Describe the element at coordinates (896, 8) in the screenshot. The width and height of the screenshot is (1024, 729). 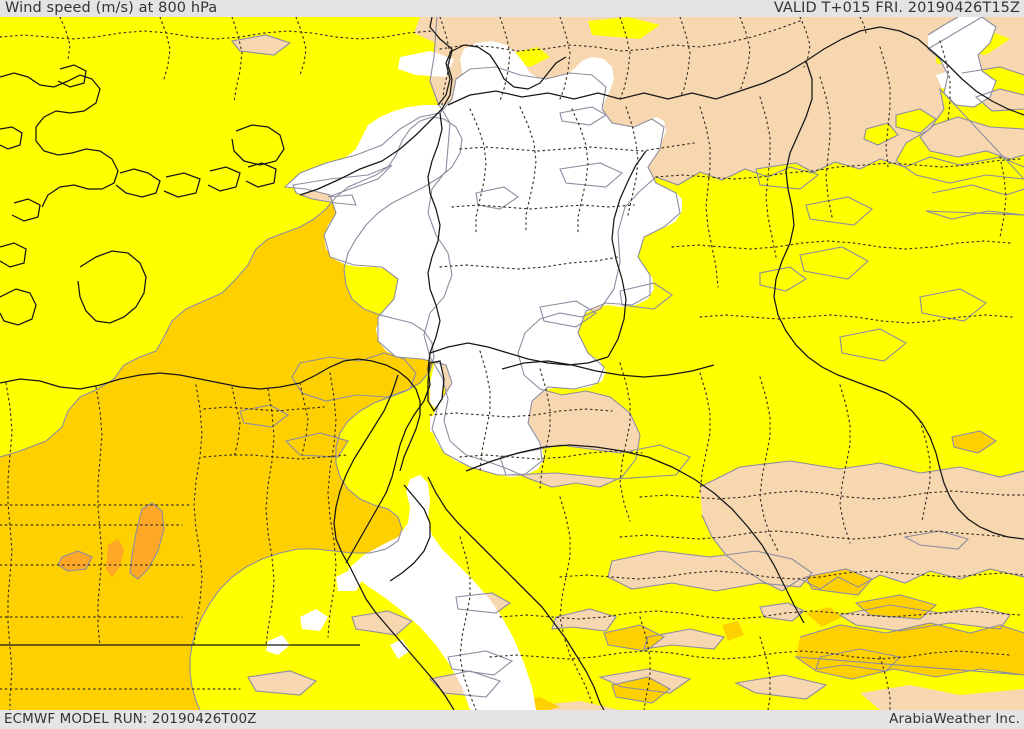
I see `valid-time-label: VALID T+015 FRI. 20190426T15Z` at that location.